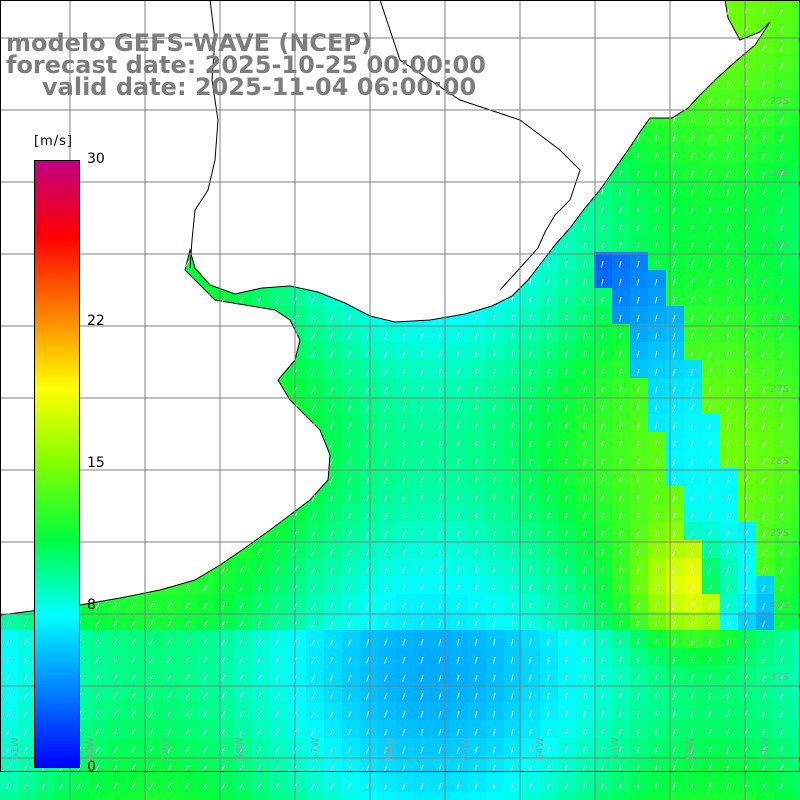 Image resolution: width=800 pixels, height=800 pixels. Describe the element at coordinates (96, 321) in the screenshot. I see `colorbar-tick-label: 22` at that location.